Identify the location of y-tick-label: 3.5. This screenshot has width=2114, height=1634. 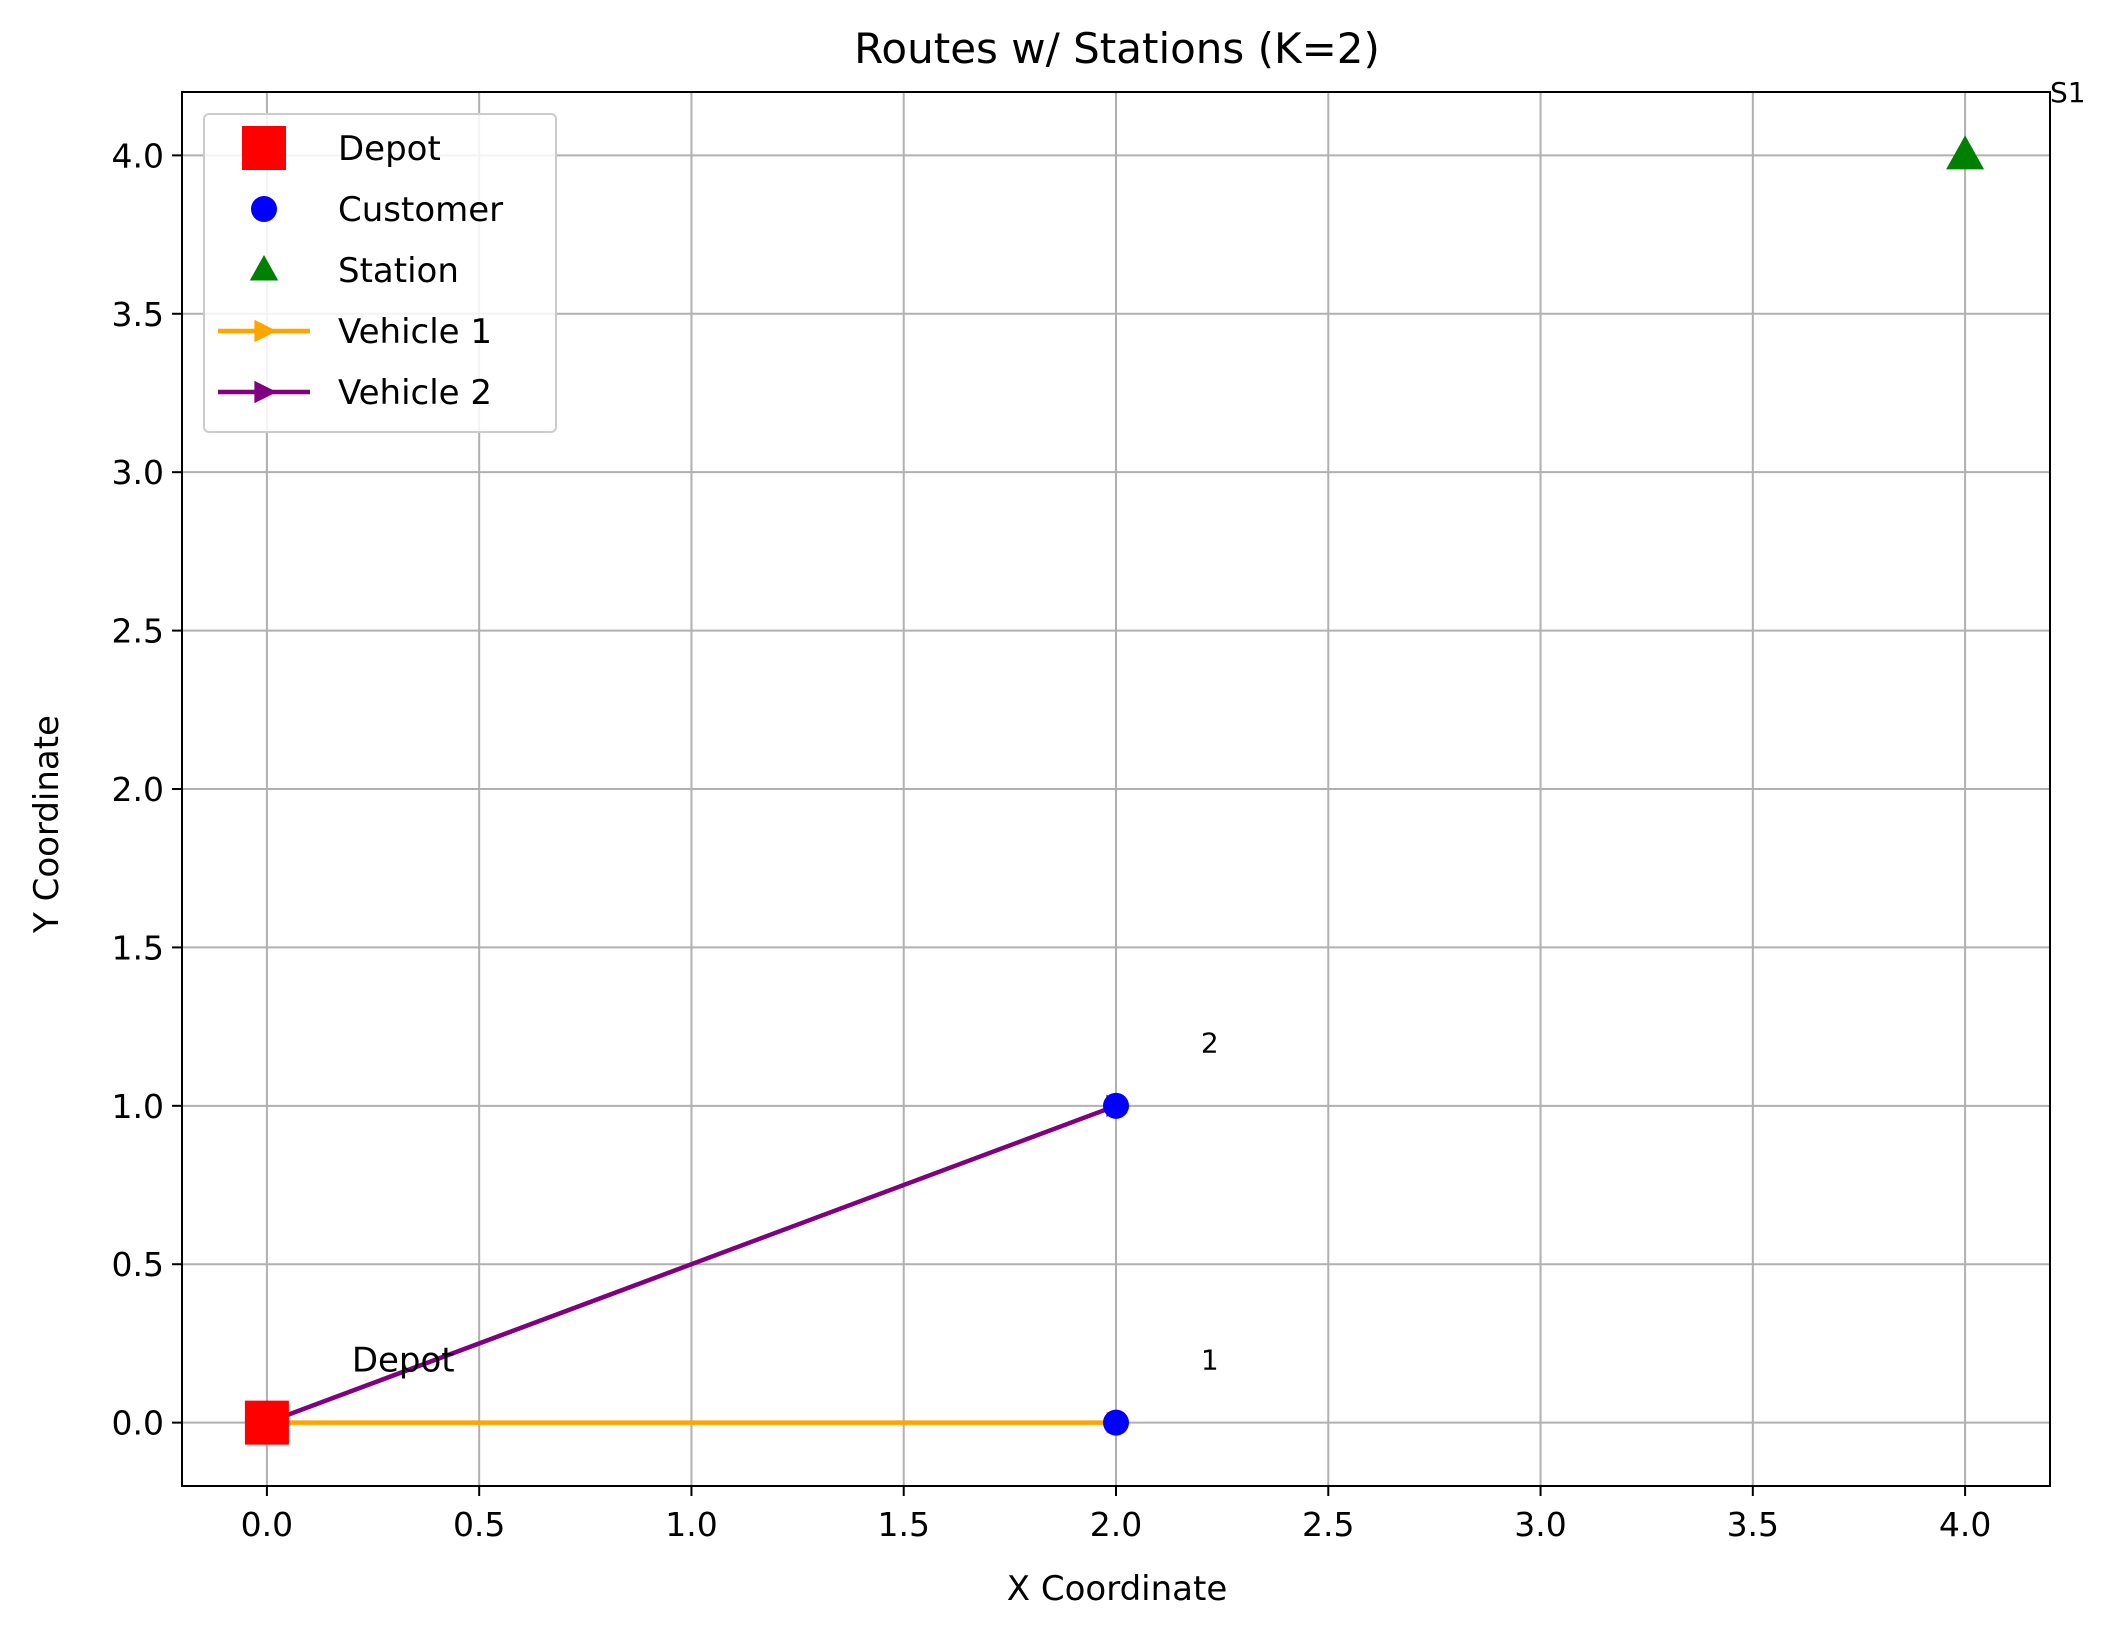
(138, 314).